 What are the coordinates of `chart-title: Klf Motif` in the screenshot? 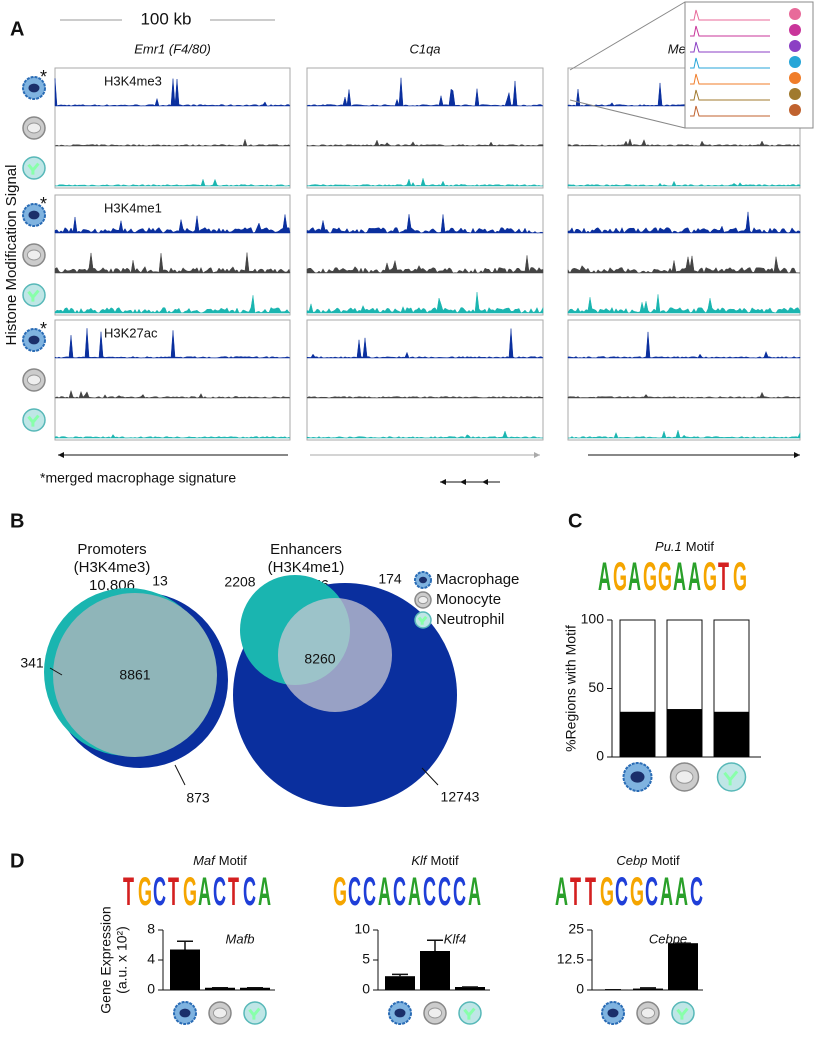 It's located at (435, 860).